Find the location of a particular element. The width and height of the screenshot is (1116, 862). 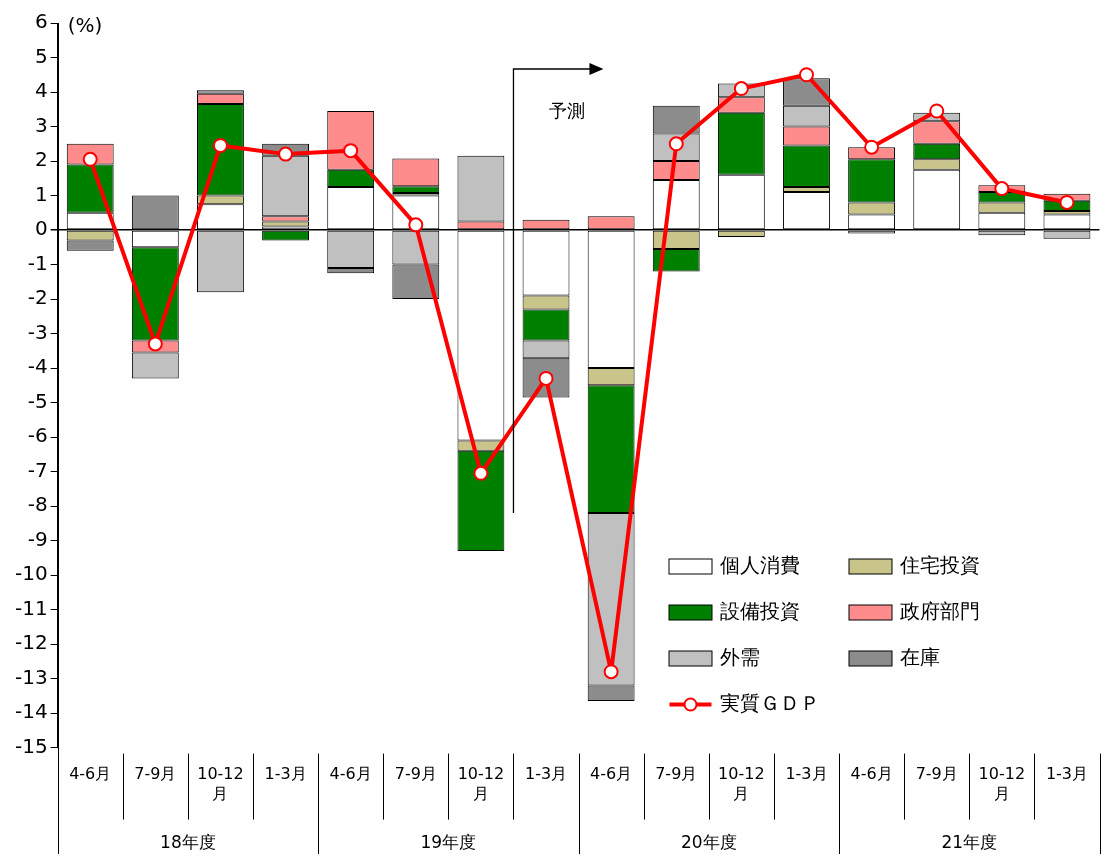

legend-label: 設備投資 is located at coordinates (759, 610).